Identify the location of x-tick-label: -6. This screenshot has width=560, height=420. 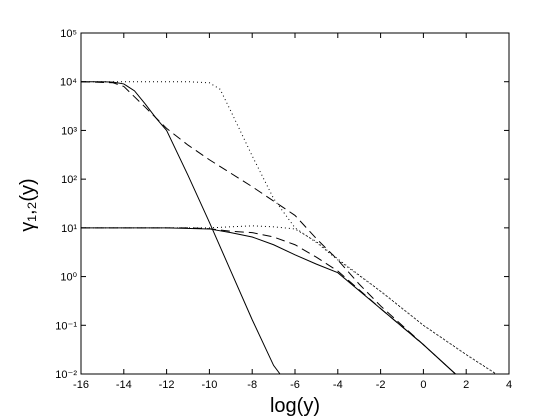
(295, 385).